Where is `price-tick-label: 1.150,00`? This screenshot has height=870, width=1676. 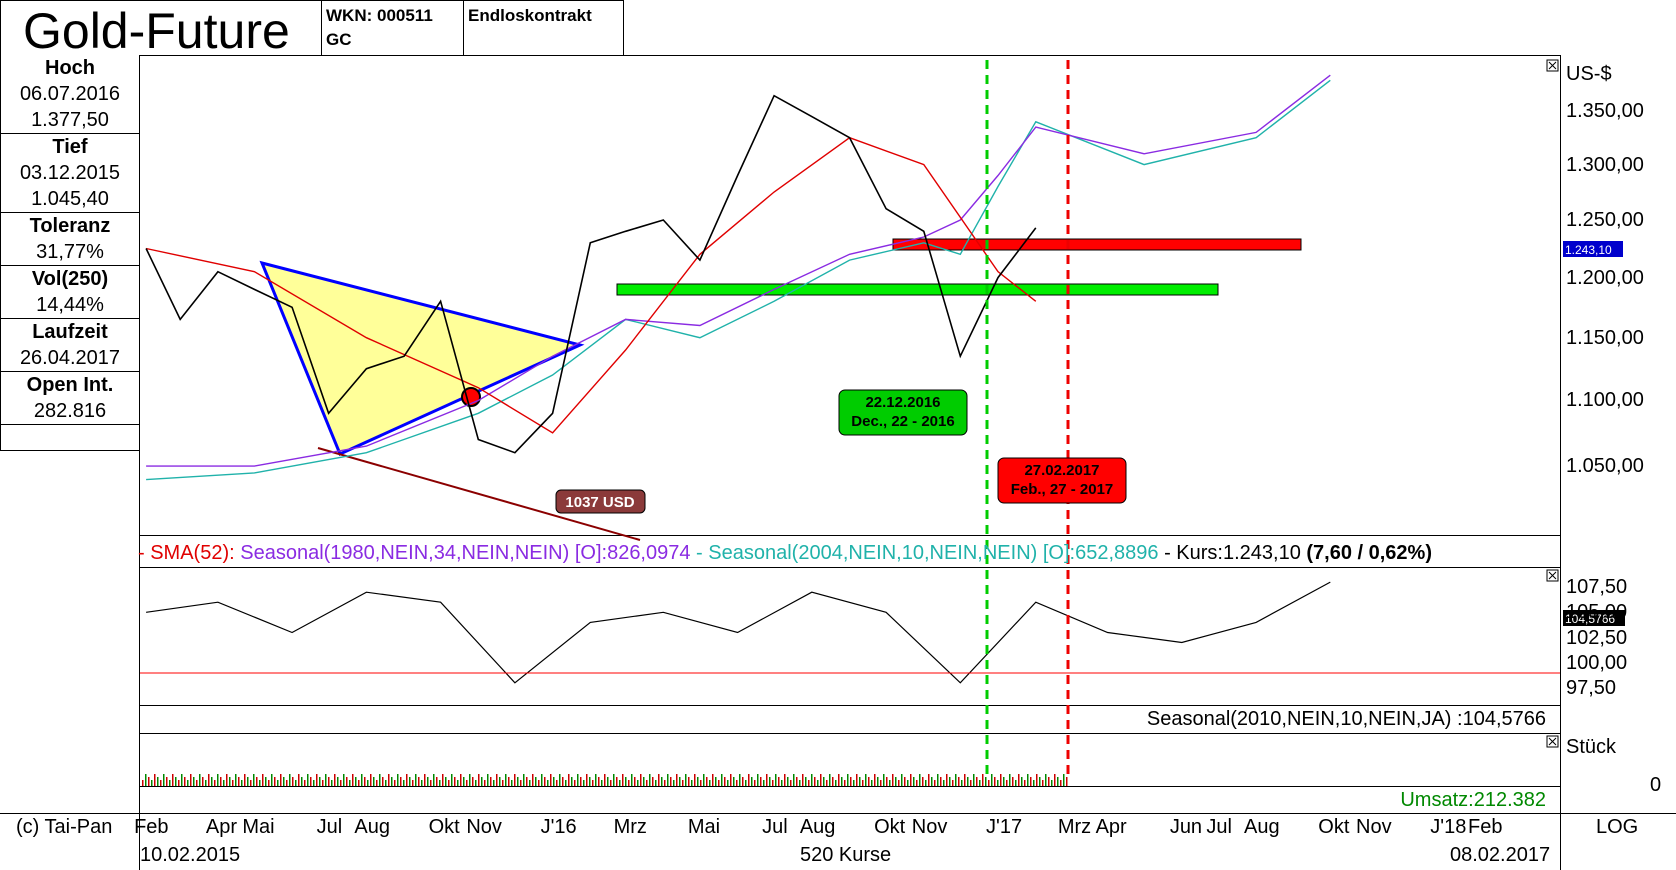 price-tick-label: 1.150,00 is located at coordinates (1605, 337).